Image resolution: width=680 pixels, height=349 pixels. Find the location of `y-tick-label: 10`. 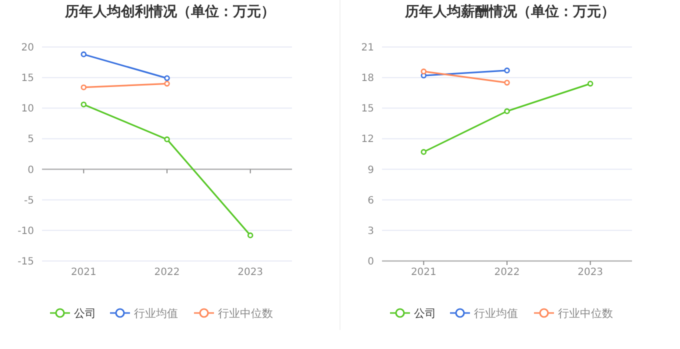

y-tick-label: 10 is located at coordinates (27, 109).